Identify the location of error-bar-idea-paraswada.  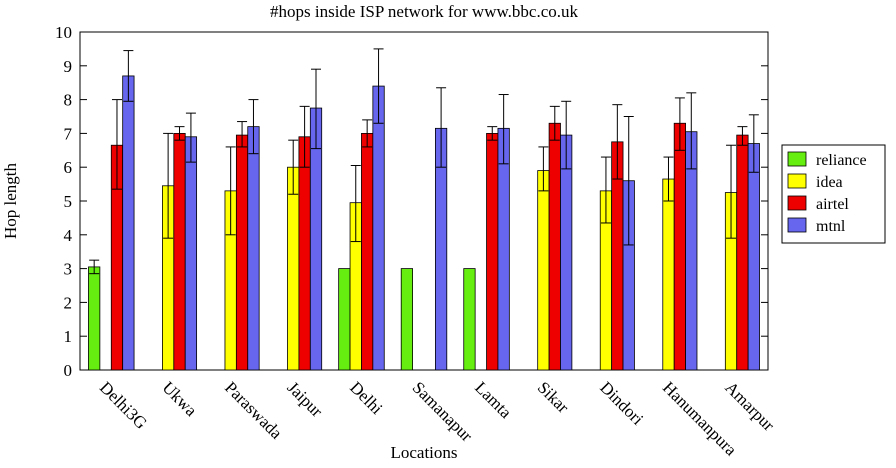
(230, 191).